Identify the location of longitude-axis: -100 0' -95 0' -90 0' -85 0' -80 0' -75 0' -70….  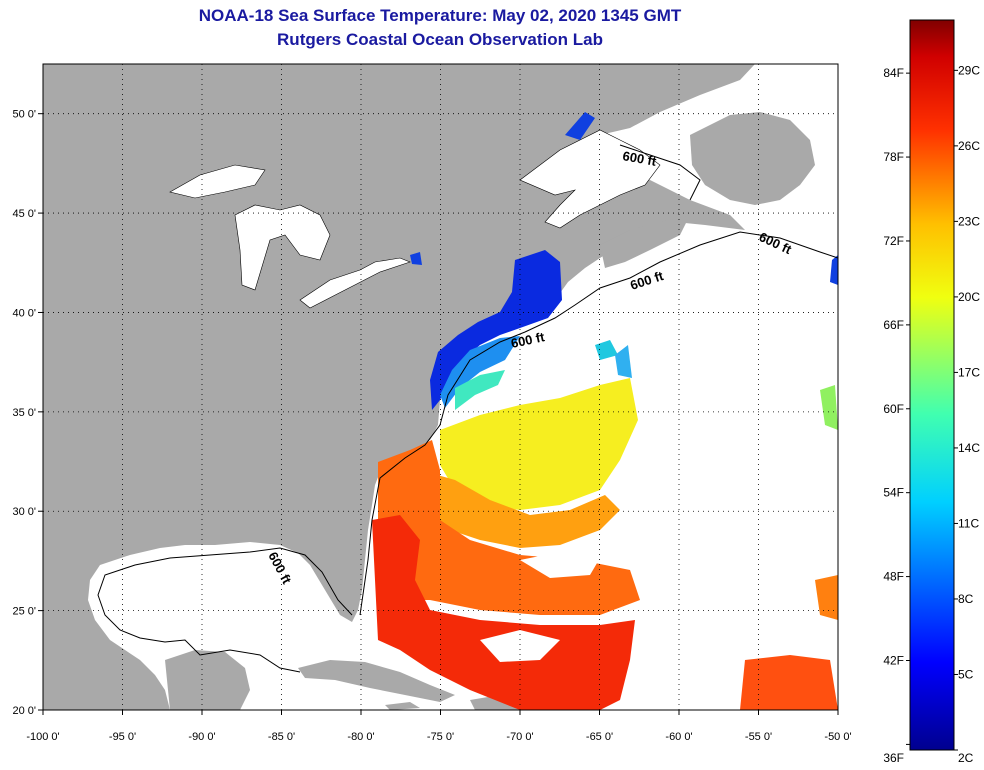
(439, 726).